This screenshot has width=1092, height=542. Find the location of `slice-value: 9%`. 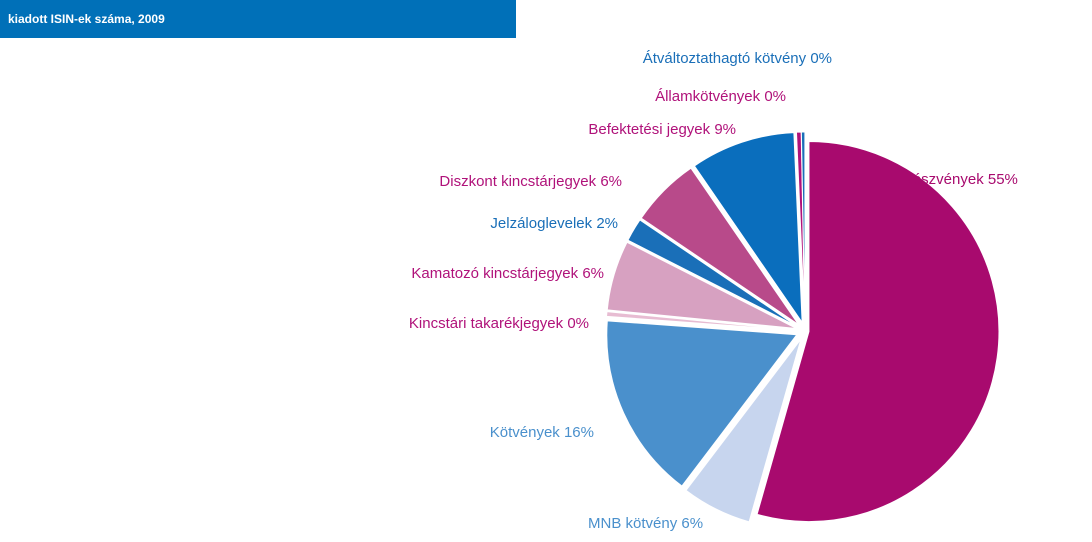

slice-value: 9% is located at coordinates (725, 129).